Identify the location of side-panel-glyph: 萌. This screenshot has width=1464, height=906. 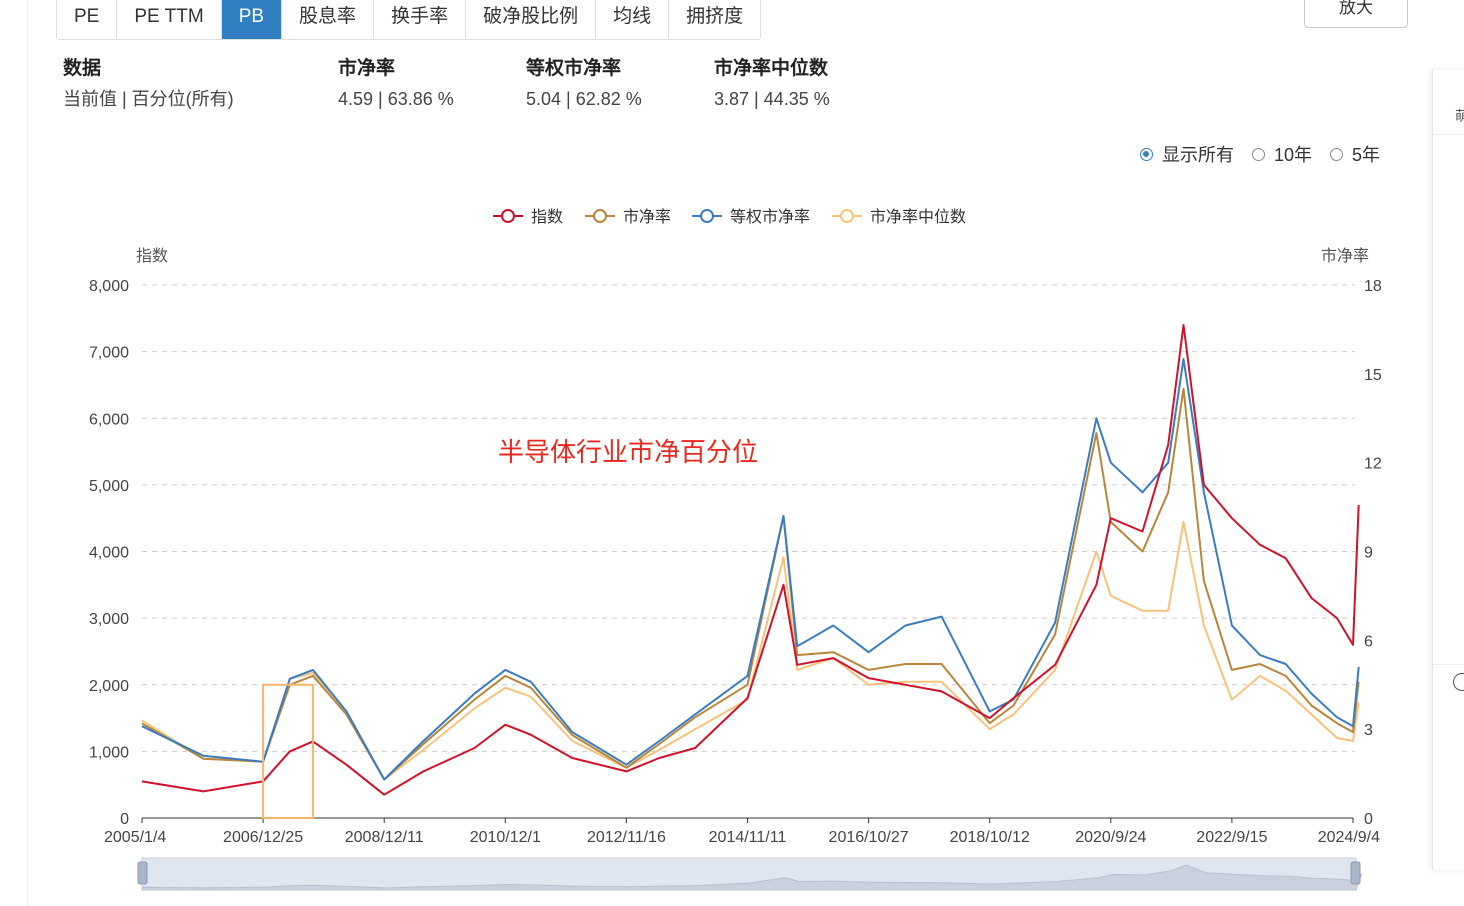
(1459, 116).